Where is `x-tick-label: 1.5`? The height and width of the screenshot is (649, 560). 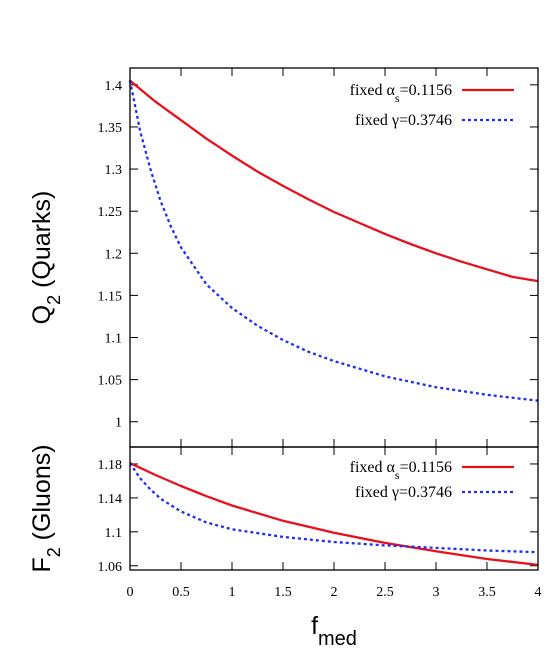
x-tick-label: 1.5 is located at coordinates (283, 592).